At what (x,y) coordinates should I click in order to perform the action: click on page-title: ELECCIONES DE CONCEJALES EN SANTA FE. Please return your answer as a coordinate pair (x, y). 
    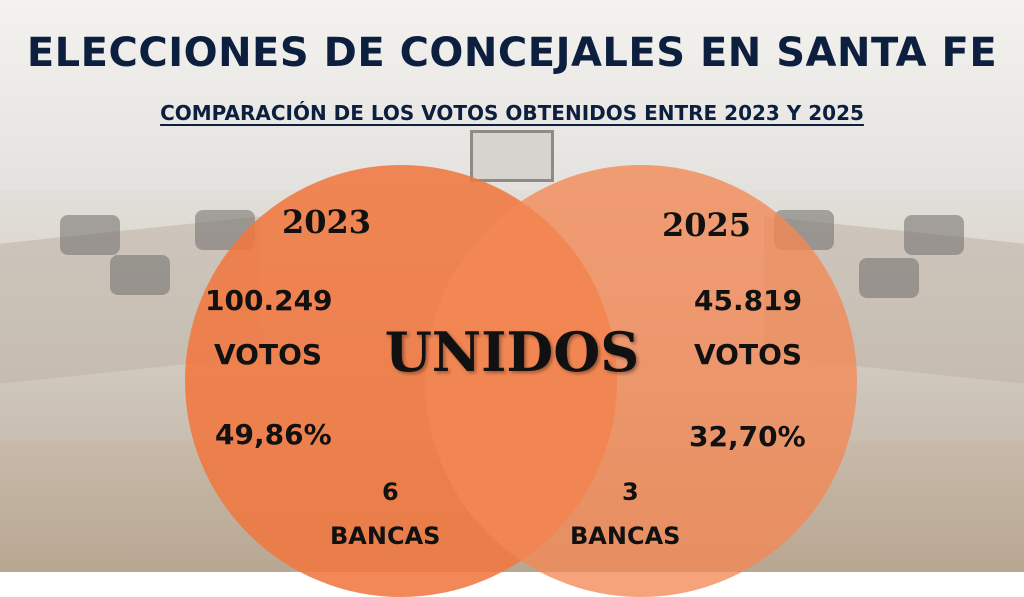
    Looking at the image, I should click on (512, 53).